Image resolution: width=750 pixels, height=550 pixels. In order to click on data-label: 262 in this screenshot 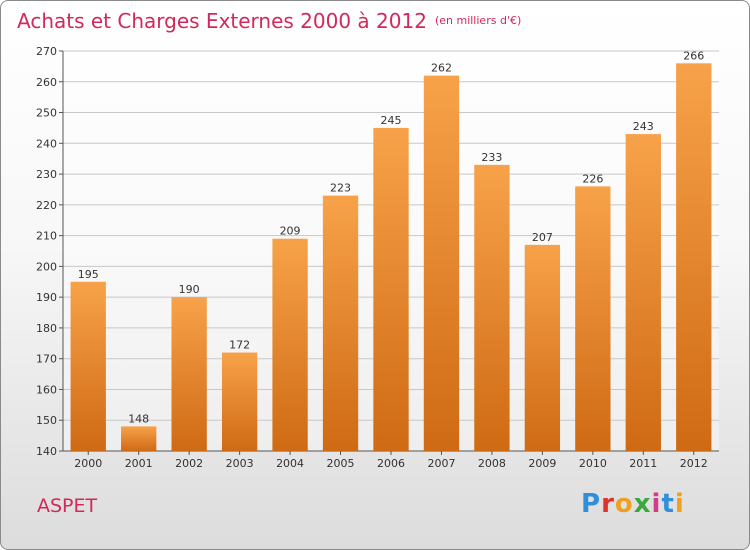, I will do `click(441, 68)`.